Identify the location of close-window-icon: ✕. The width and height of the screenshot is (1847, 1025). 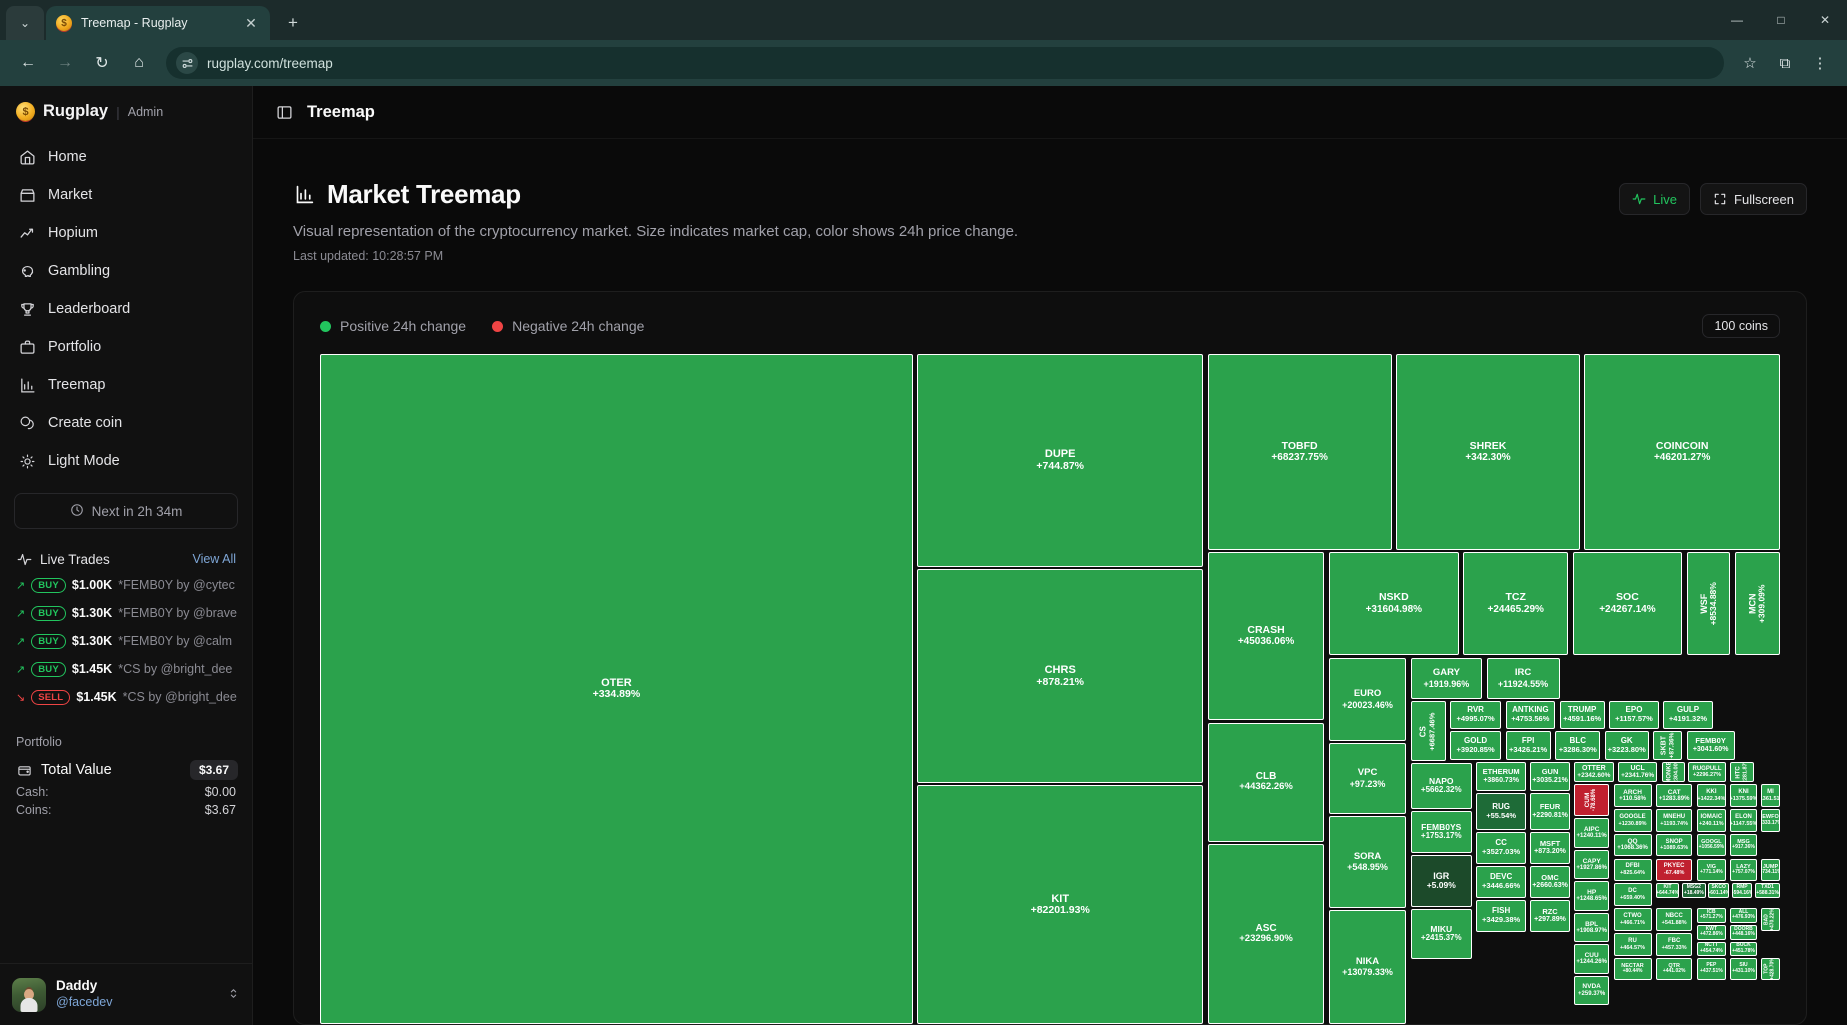
(1825, 20).